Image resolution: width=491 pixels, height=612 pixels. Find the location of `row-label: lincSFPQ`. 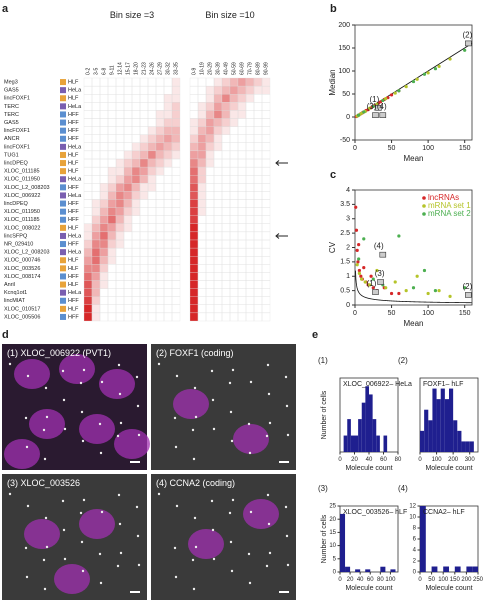

row-label: lincSFPQ is located at coordinates (16, 236).